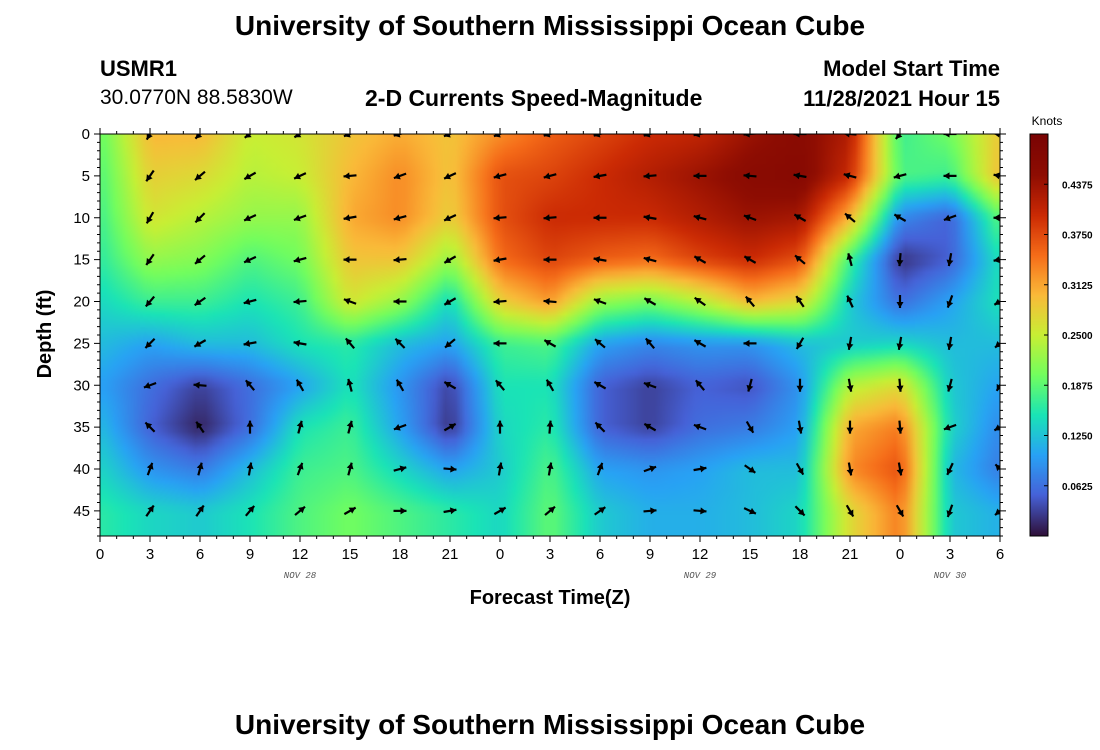  Describe the element at coordinates (100, 554) in the screenshot. I see `x-tick-label: 0` at that location.